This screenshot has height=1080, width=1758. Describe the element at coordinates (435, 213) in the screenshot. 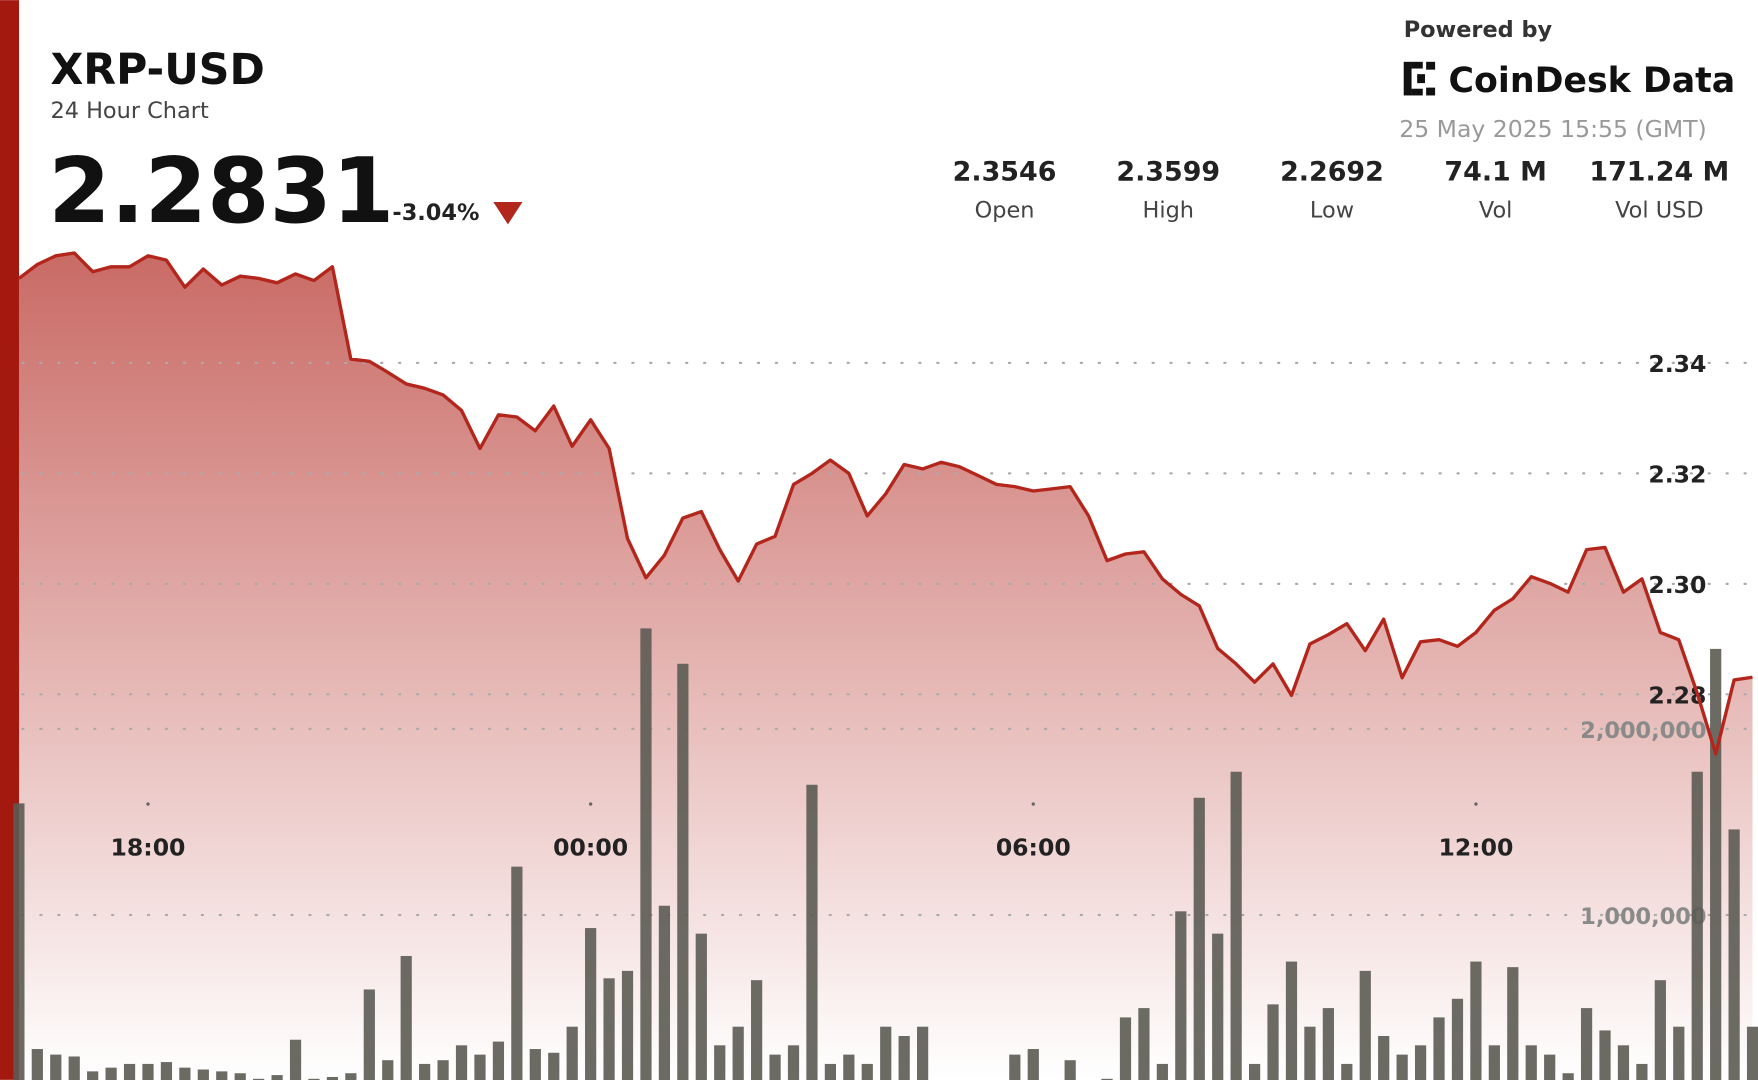

I see `change: -3.04%` at that location.